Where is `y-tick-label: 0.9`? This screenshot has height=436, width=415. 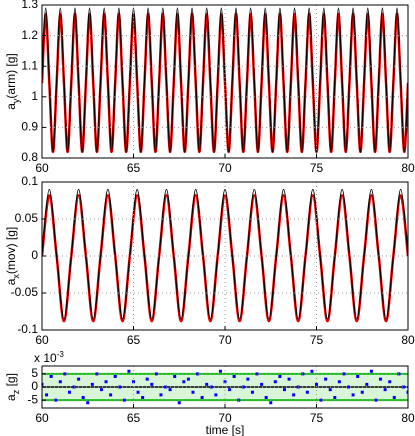
y-tick-label: 0.9 is located at coordinates (29, 127).